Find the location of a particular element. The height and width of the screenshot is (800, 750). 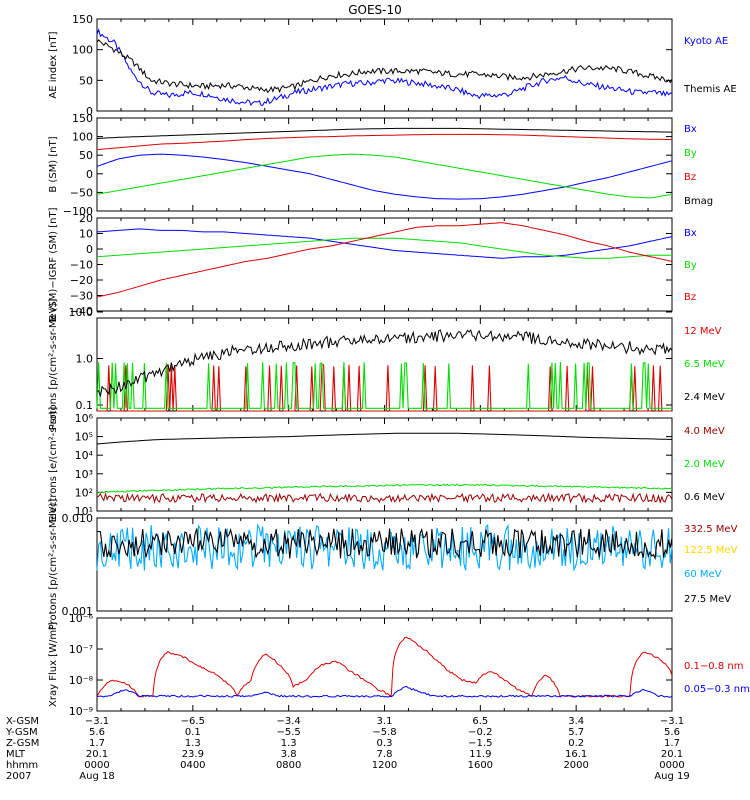

orbit-cell: 16.1 is located at coordinates (576, 754).